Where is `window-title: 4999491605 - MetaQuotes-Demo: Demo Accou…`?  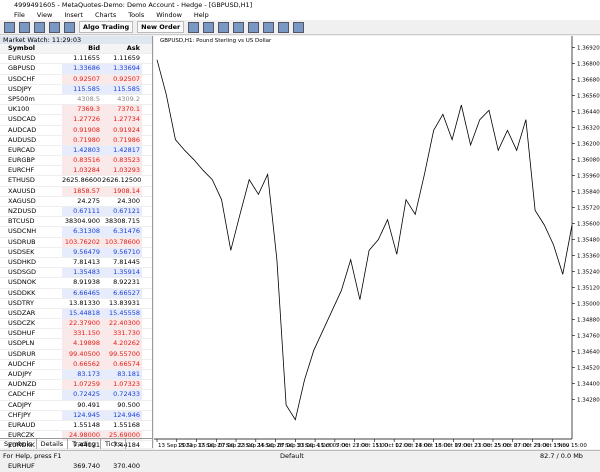 window-title: 4999491605 - MetaQuotes-Demo: Demo Accou… is located at coordinates (133, 5).